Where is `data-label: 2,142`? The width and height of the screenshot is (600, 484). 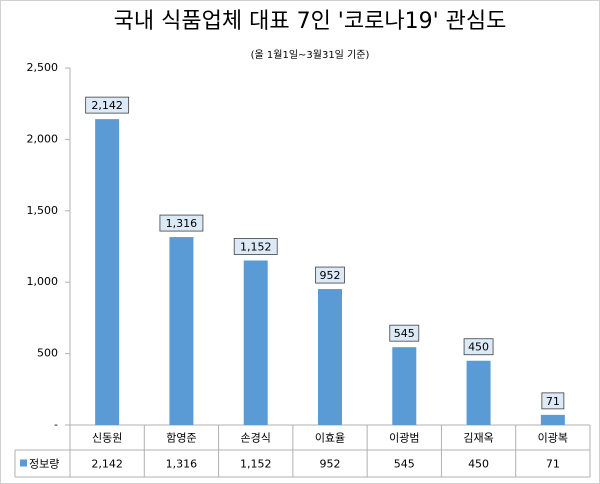
data-label: 2,142 is located at coordinates (107, 105).